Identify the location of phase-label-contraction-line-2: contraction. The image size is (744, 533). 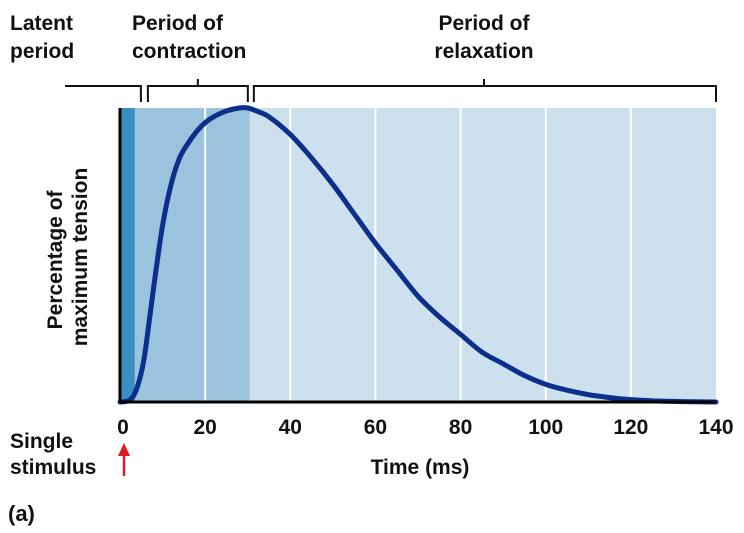
(189, 51).